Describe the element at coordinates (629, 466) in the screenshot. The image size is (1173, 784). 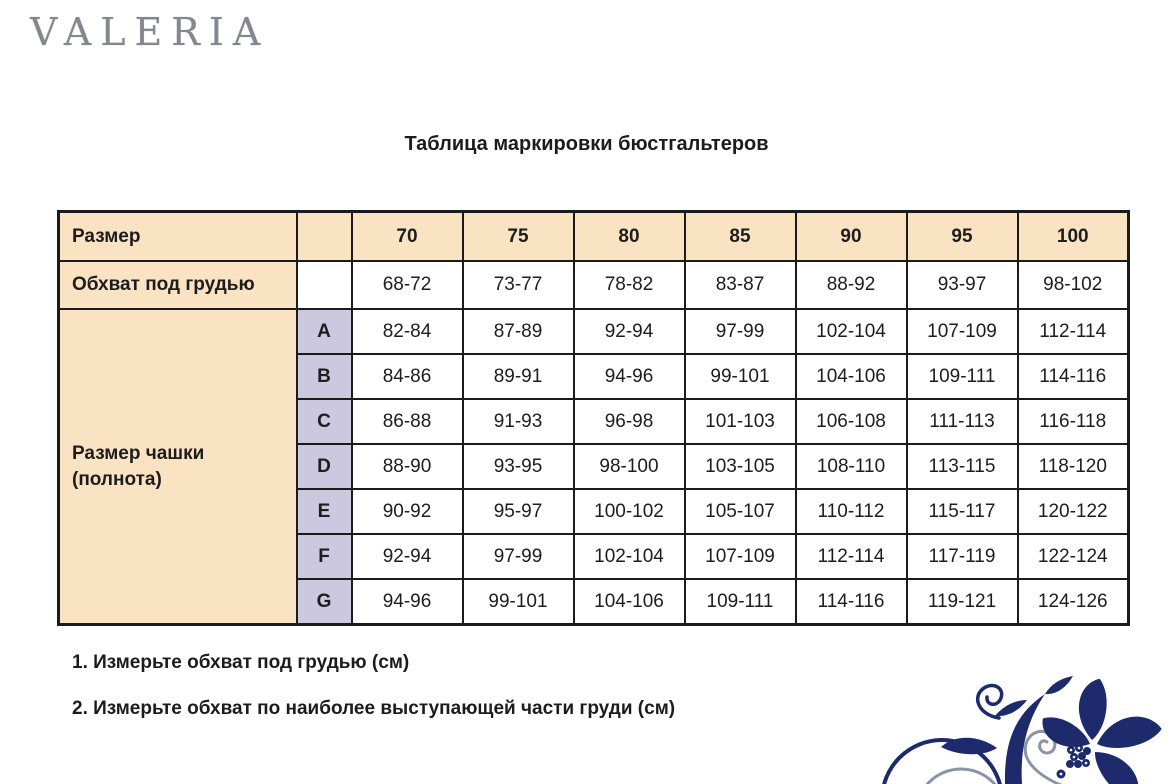
I see `range-cell: 98-100` at that location.